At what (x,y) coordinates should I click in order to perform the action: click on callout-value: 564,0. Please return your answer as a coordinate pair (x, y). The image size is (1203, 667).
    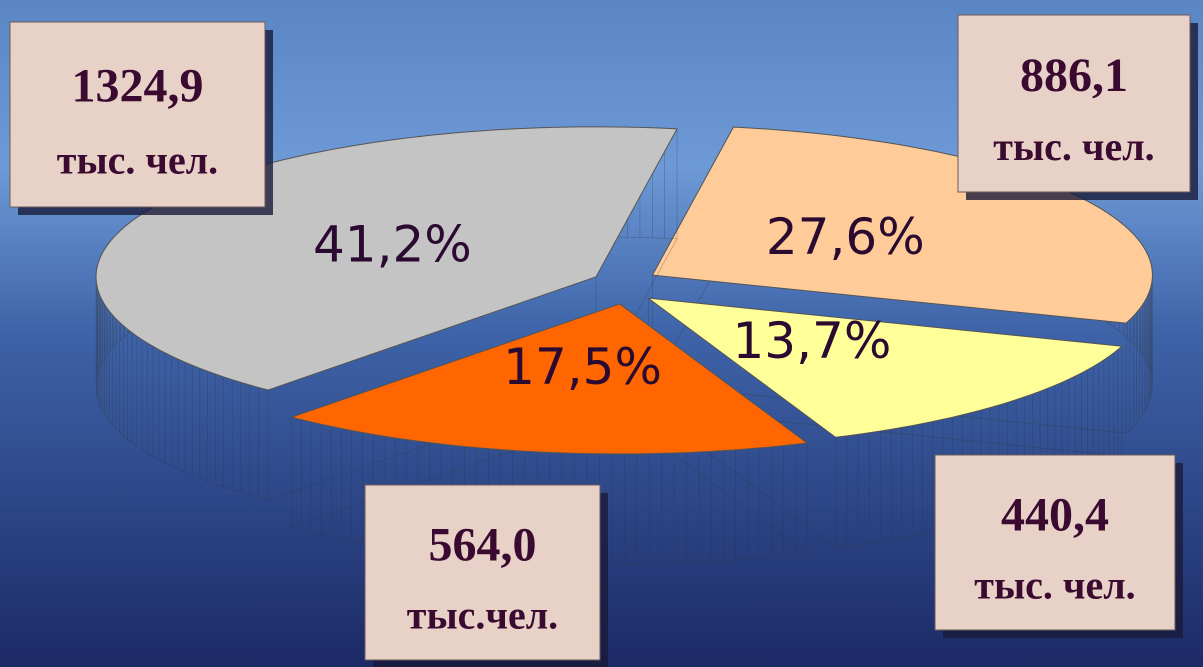
    Looking at the image, I should click on (483, 544).